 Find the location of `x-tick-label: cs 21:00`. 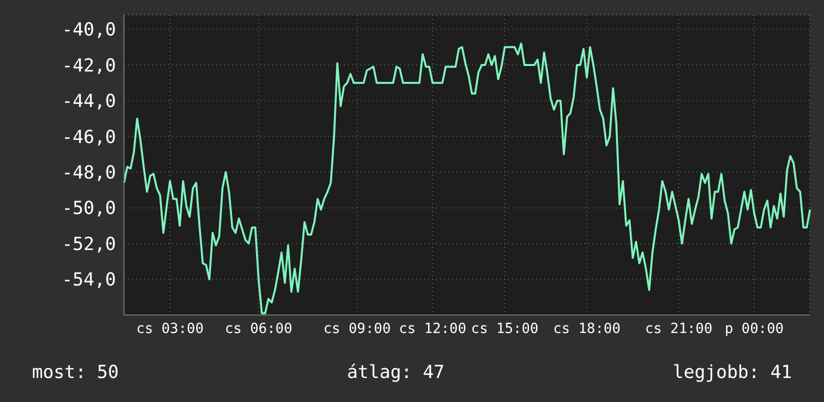

x-tick-label: cs 21:00 is located at coordinates (678, 328).